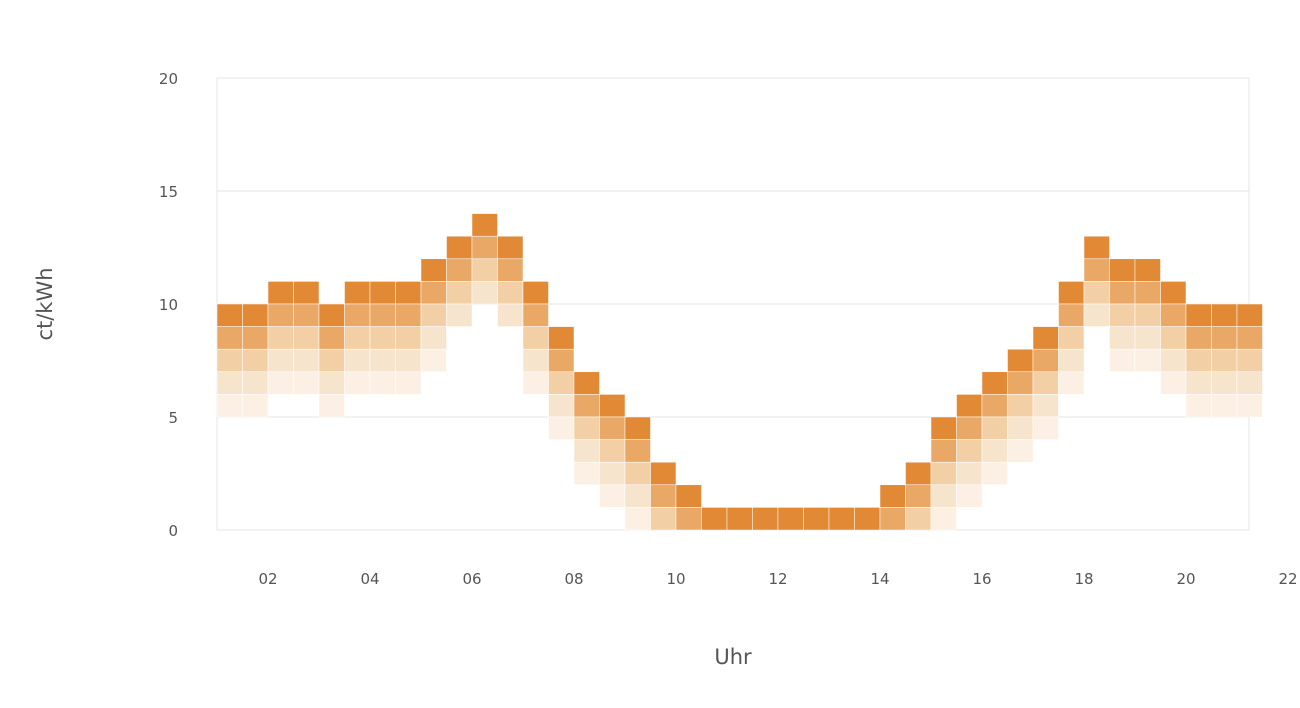 This screenshot has height=708, width=1300. I want to click on x-tick-label: 06, so click(471, 579).